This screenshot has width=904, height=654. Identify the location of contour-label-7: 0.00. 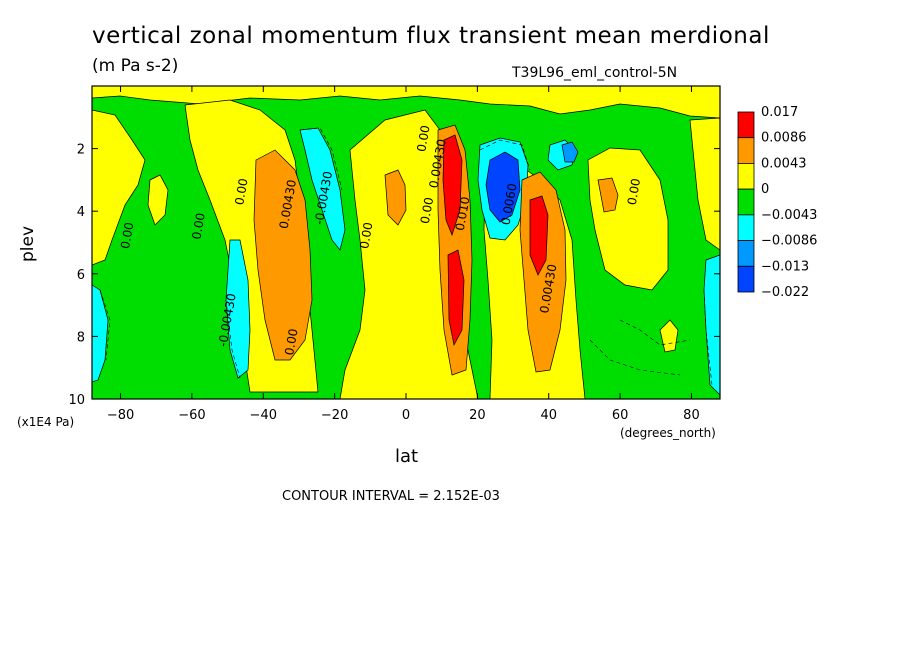
(366, 235).